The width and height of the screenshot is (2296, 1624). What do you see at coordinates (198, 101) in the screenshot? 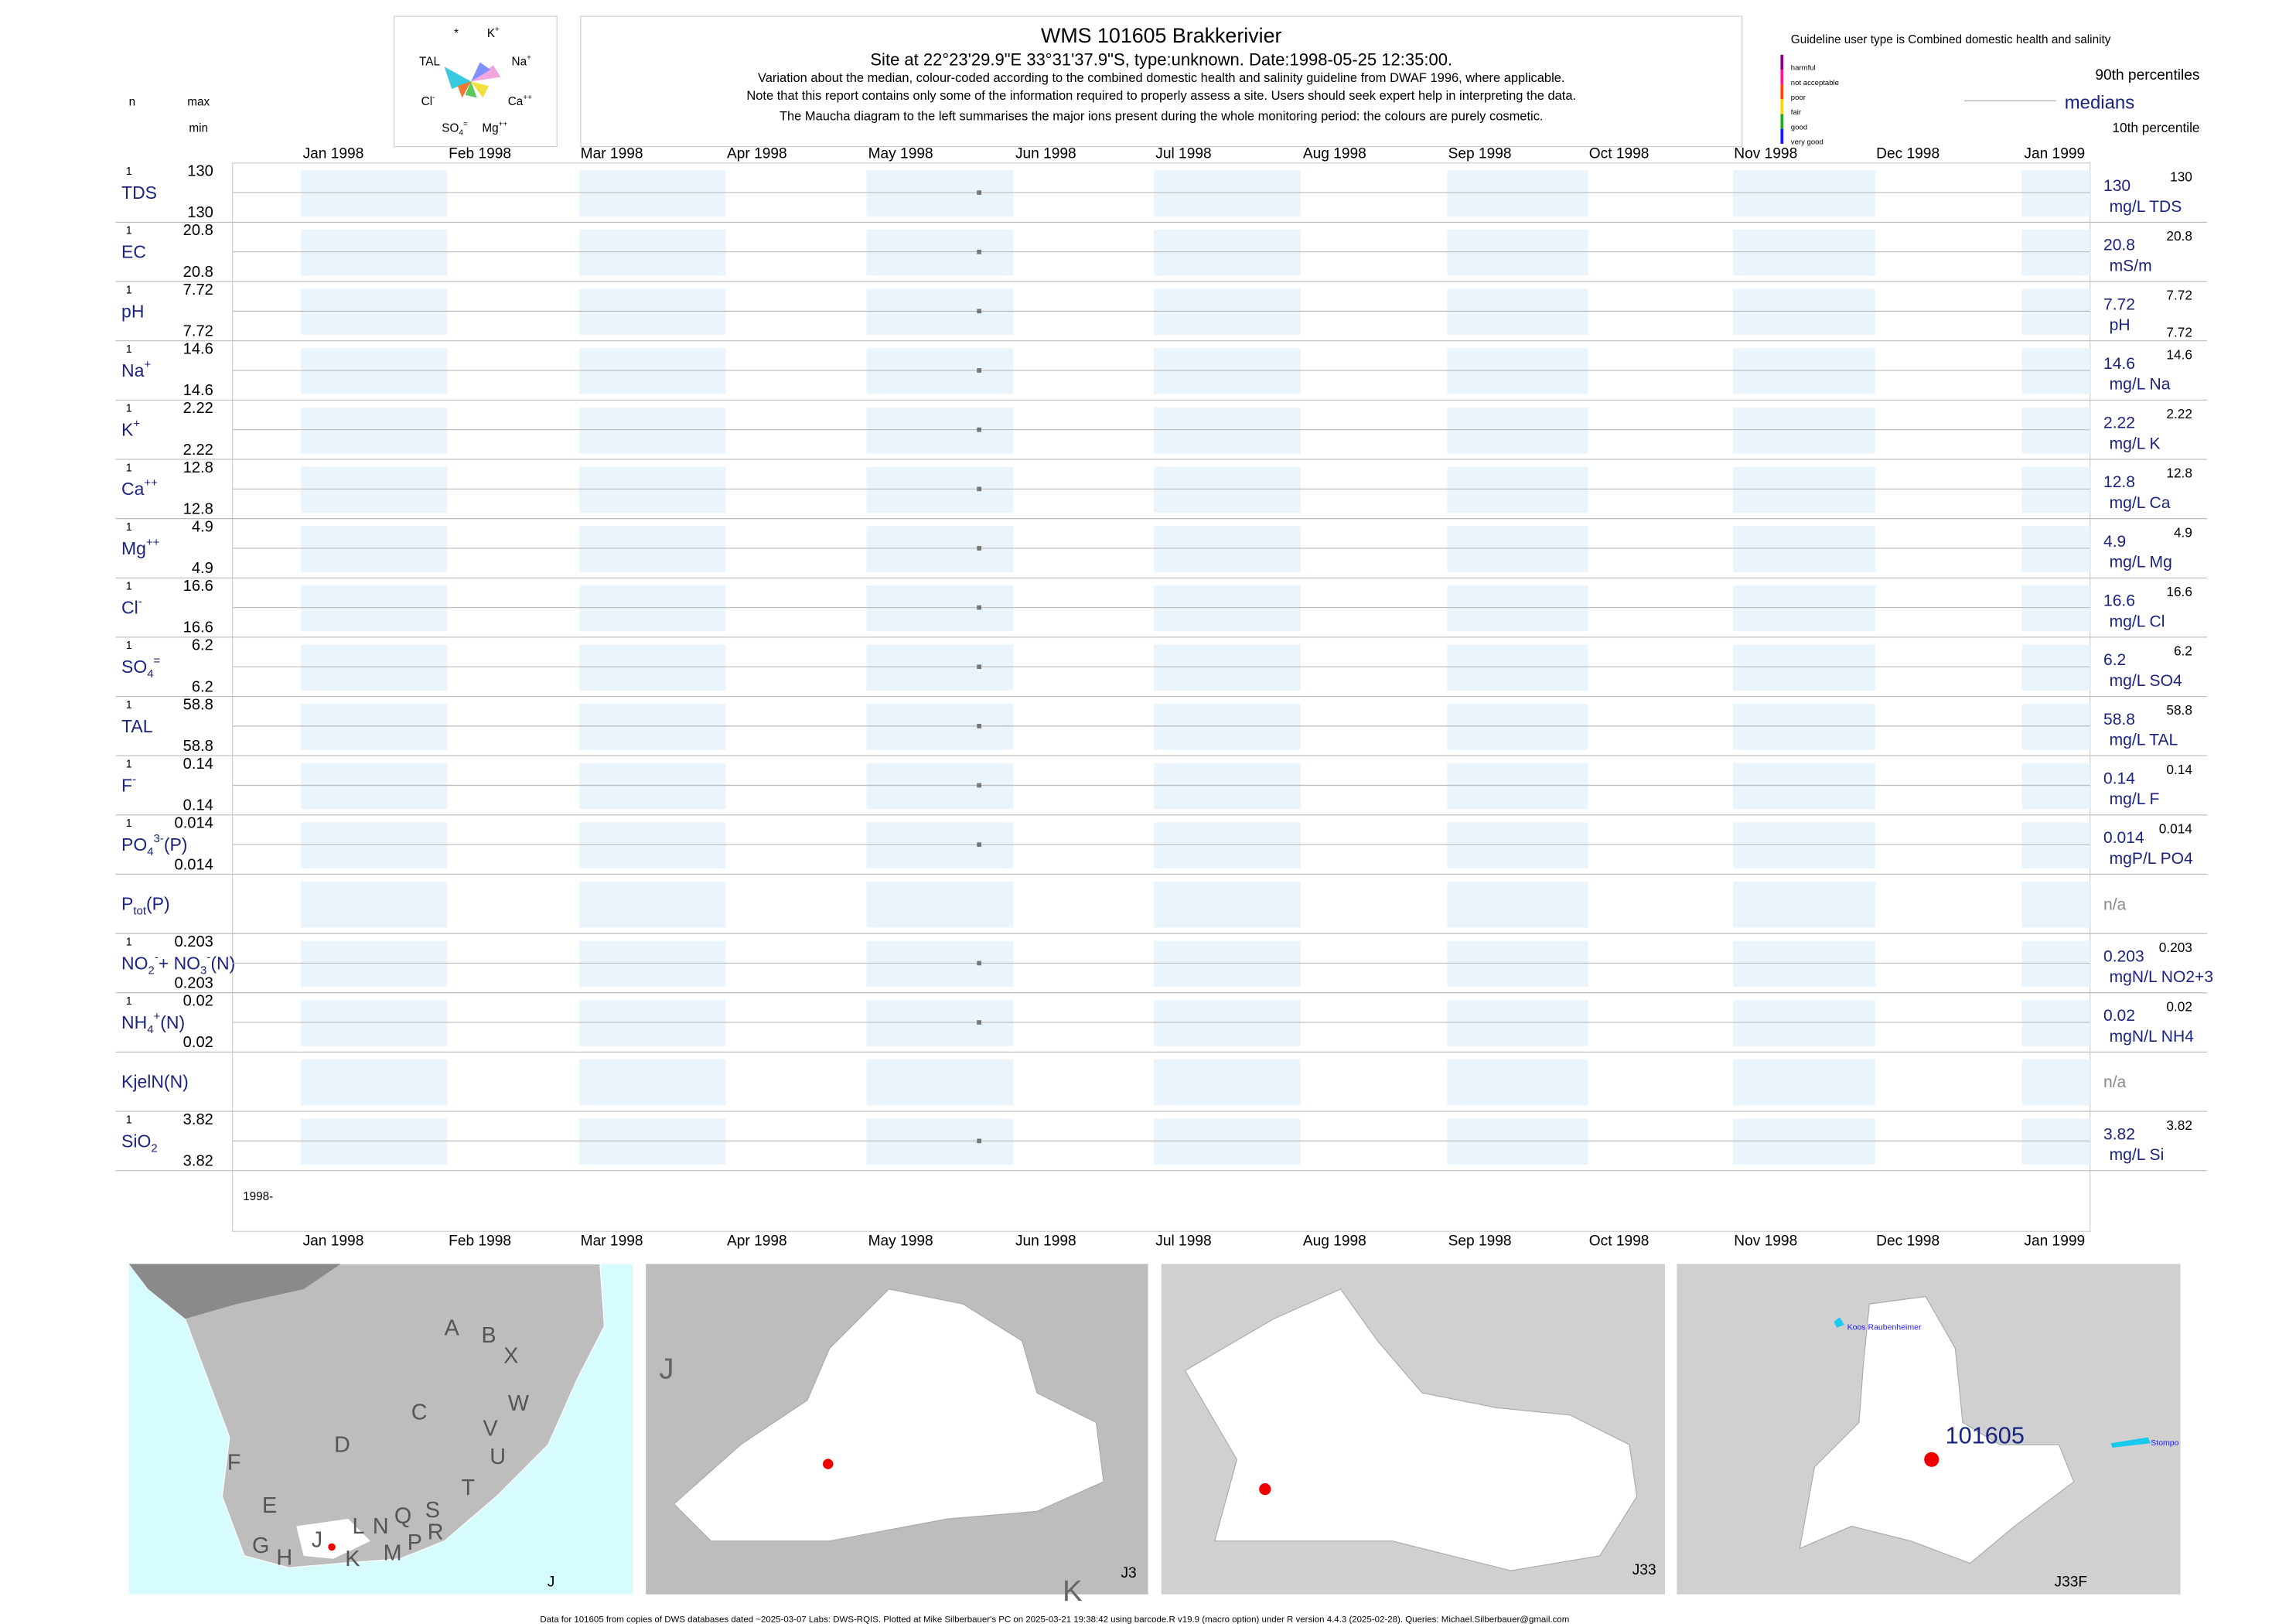
I see `column-header: max` at bounding box center [198, 101].